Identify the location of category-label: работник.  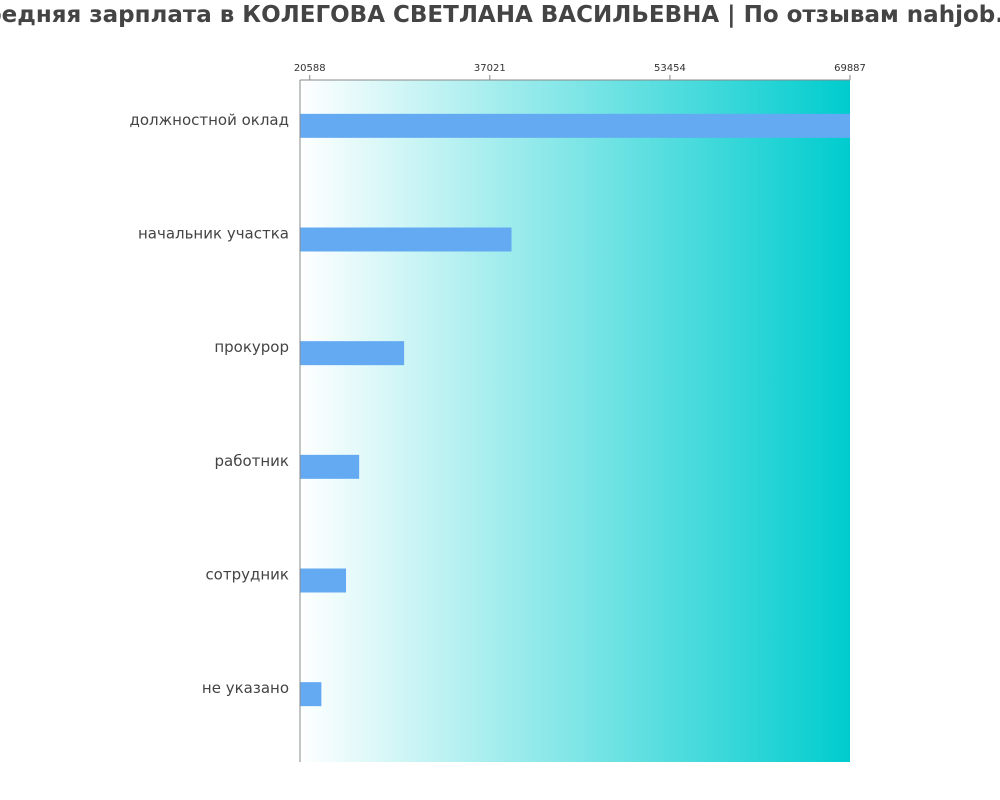
(252, 461).